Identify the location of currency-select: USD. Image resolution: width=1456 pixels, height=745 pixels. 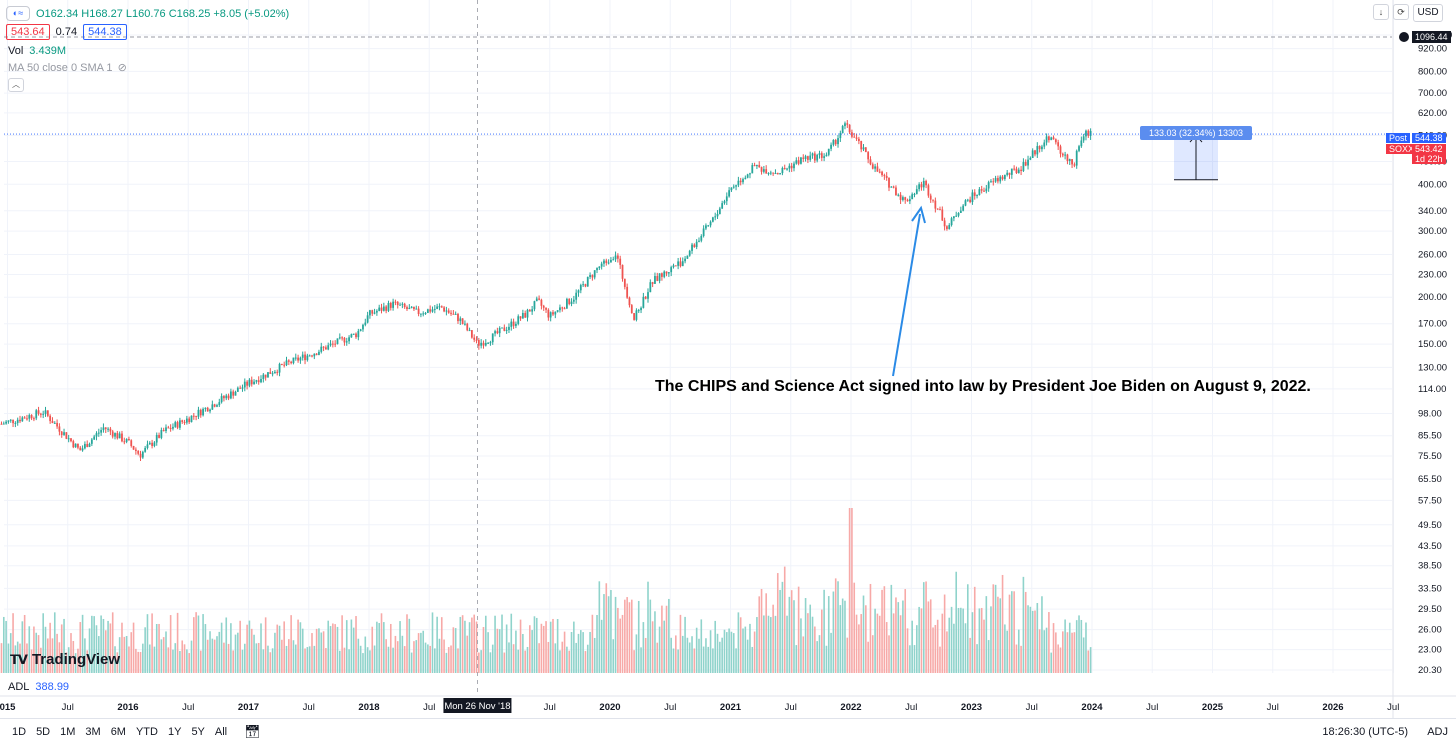
(1428, 13).